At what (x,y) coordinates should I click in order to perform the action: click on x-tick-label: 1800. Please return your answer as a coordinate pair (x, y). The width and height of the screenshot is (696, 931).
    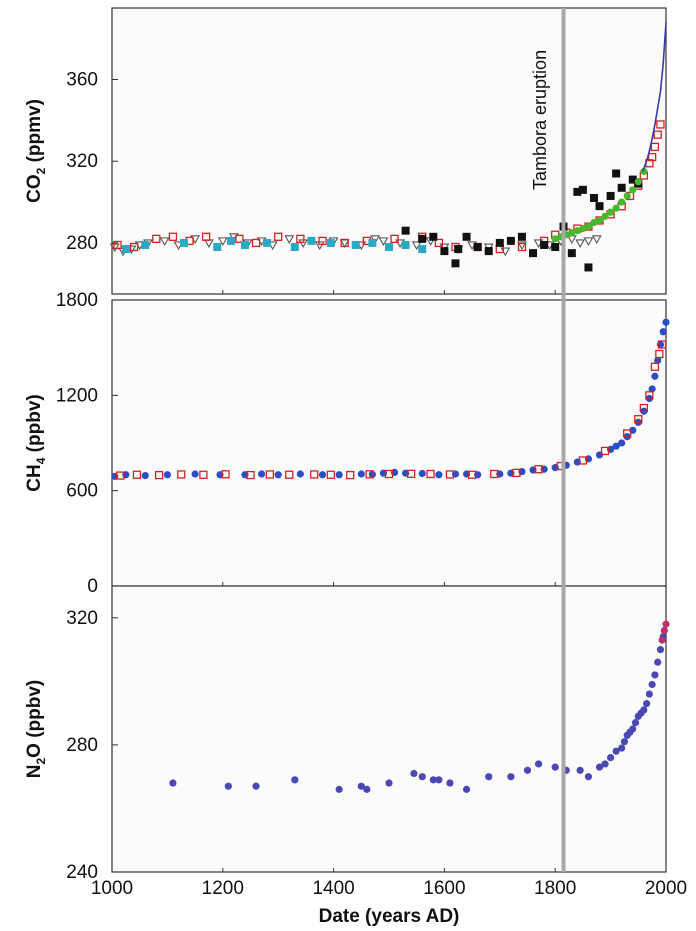
    Looking at the image, I should click on (555, 888).